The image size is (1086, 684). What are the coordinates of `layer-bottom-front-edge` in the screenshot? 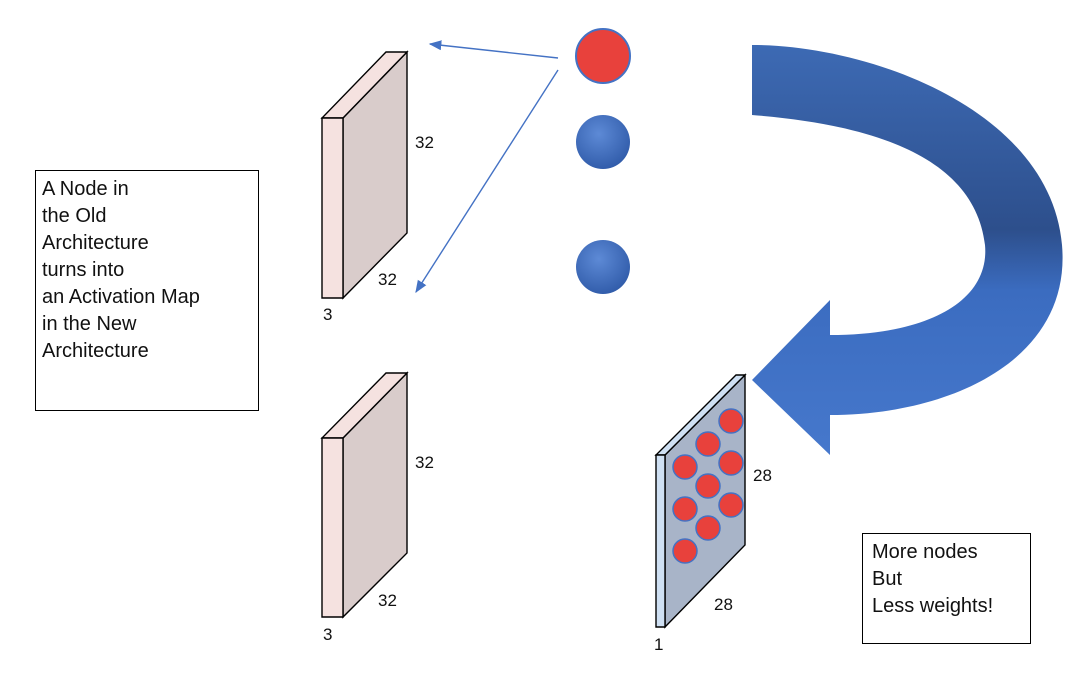 It's located at (332, 527).